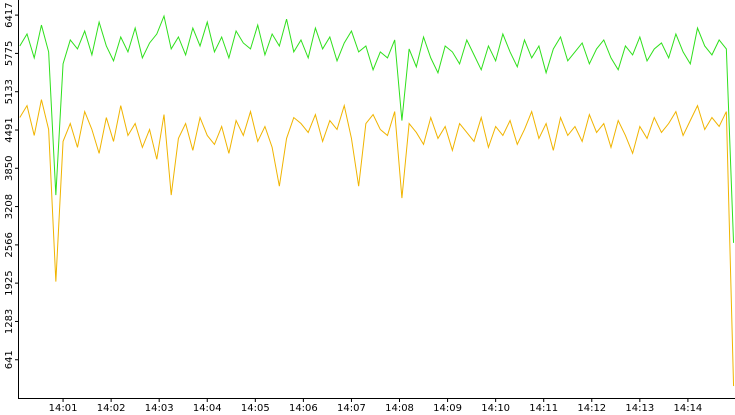 This screenshot has width=735, height=415. Describe the element at coordinates (9, 282) in the screenshot. I see `y-tick-label: 1925` at that location.